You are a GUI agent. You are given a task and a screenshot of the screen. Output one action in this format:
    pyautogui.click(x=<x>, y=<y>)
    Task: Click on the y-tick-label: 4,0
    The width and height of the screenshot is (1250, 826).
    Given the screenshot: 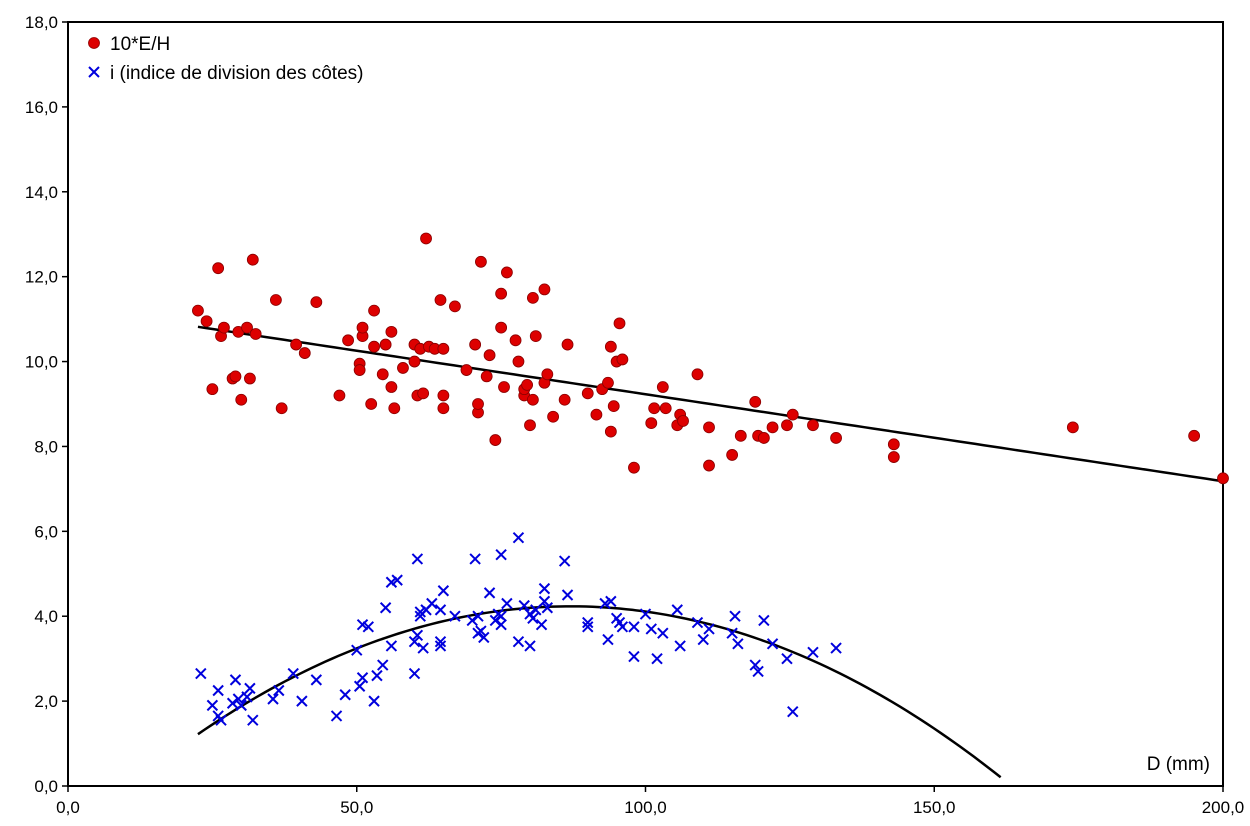 What is the action you would take?
    pyautogui.click(x=46, y=616)
    